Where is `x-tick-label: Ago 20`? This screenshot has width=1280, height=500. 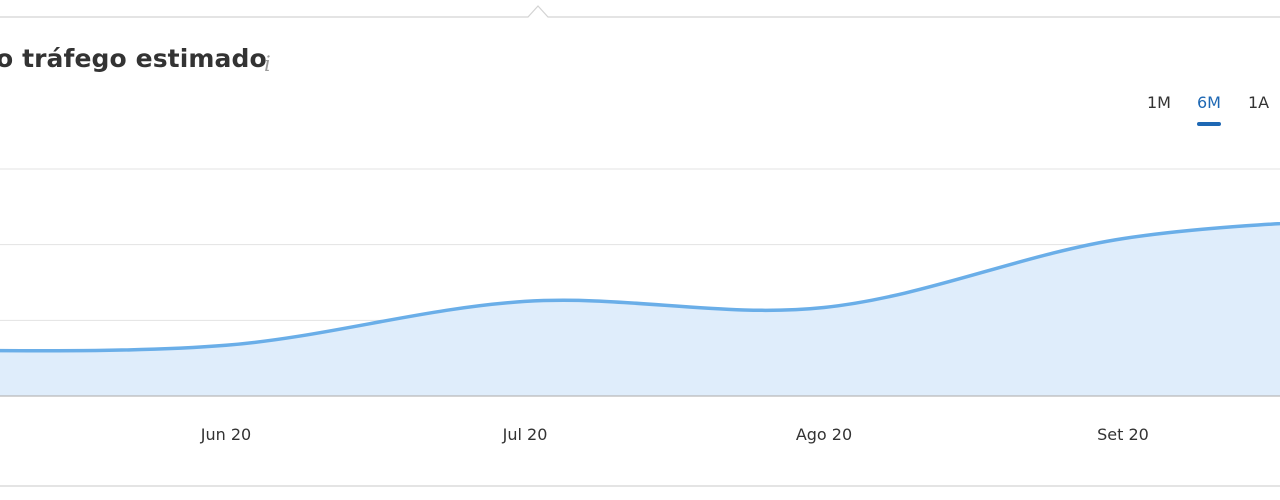 x-tick-label: Ago 20 is located at coordinates (824, 434).